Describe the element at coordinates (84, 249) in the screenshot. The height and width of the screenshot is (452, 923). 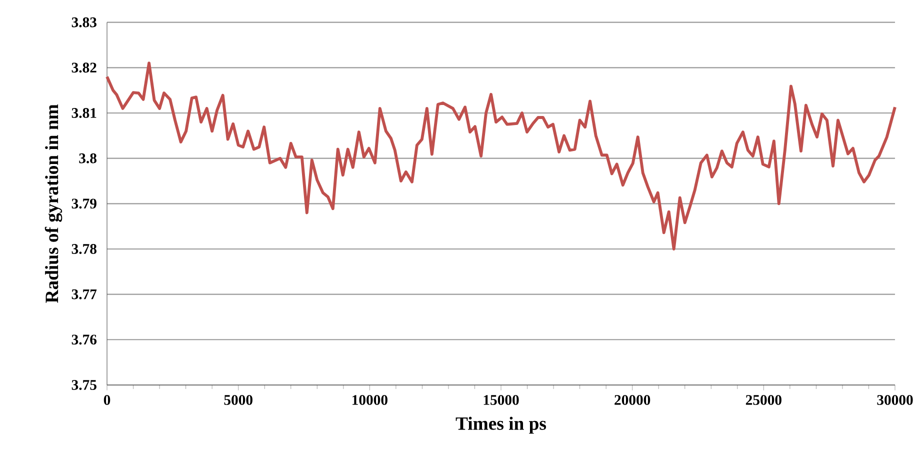
I see `y-tick-label: 3.78` at that location.